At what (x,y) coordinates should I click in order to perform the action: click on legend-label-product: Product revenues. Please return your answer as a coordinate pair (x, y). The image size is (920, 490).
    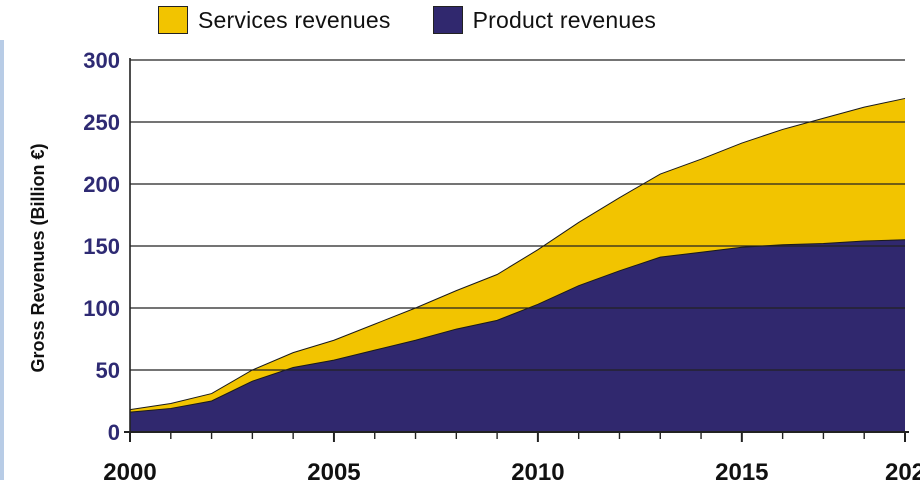
    Looking at the image, I should click on (564, 19).